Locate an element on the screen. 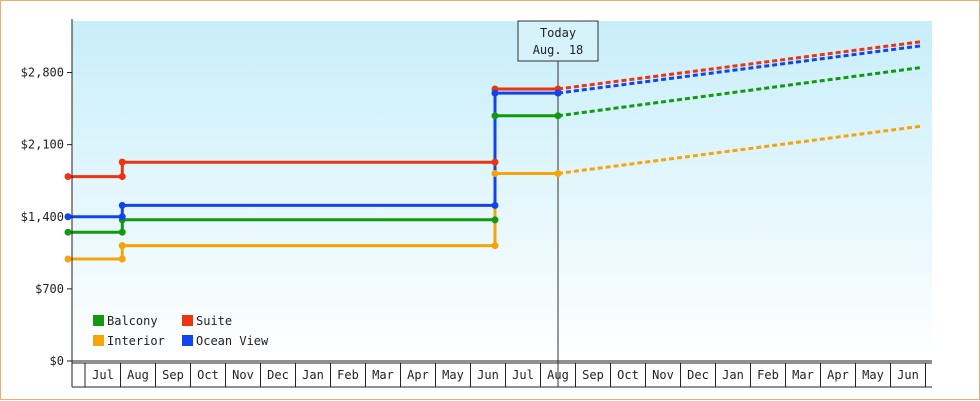 This screenshot has height=401, width=980. series-forecast-interior is located at coordinates (740, 149).